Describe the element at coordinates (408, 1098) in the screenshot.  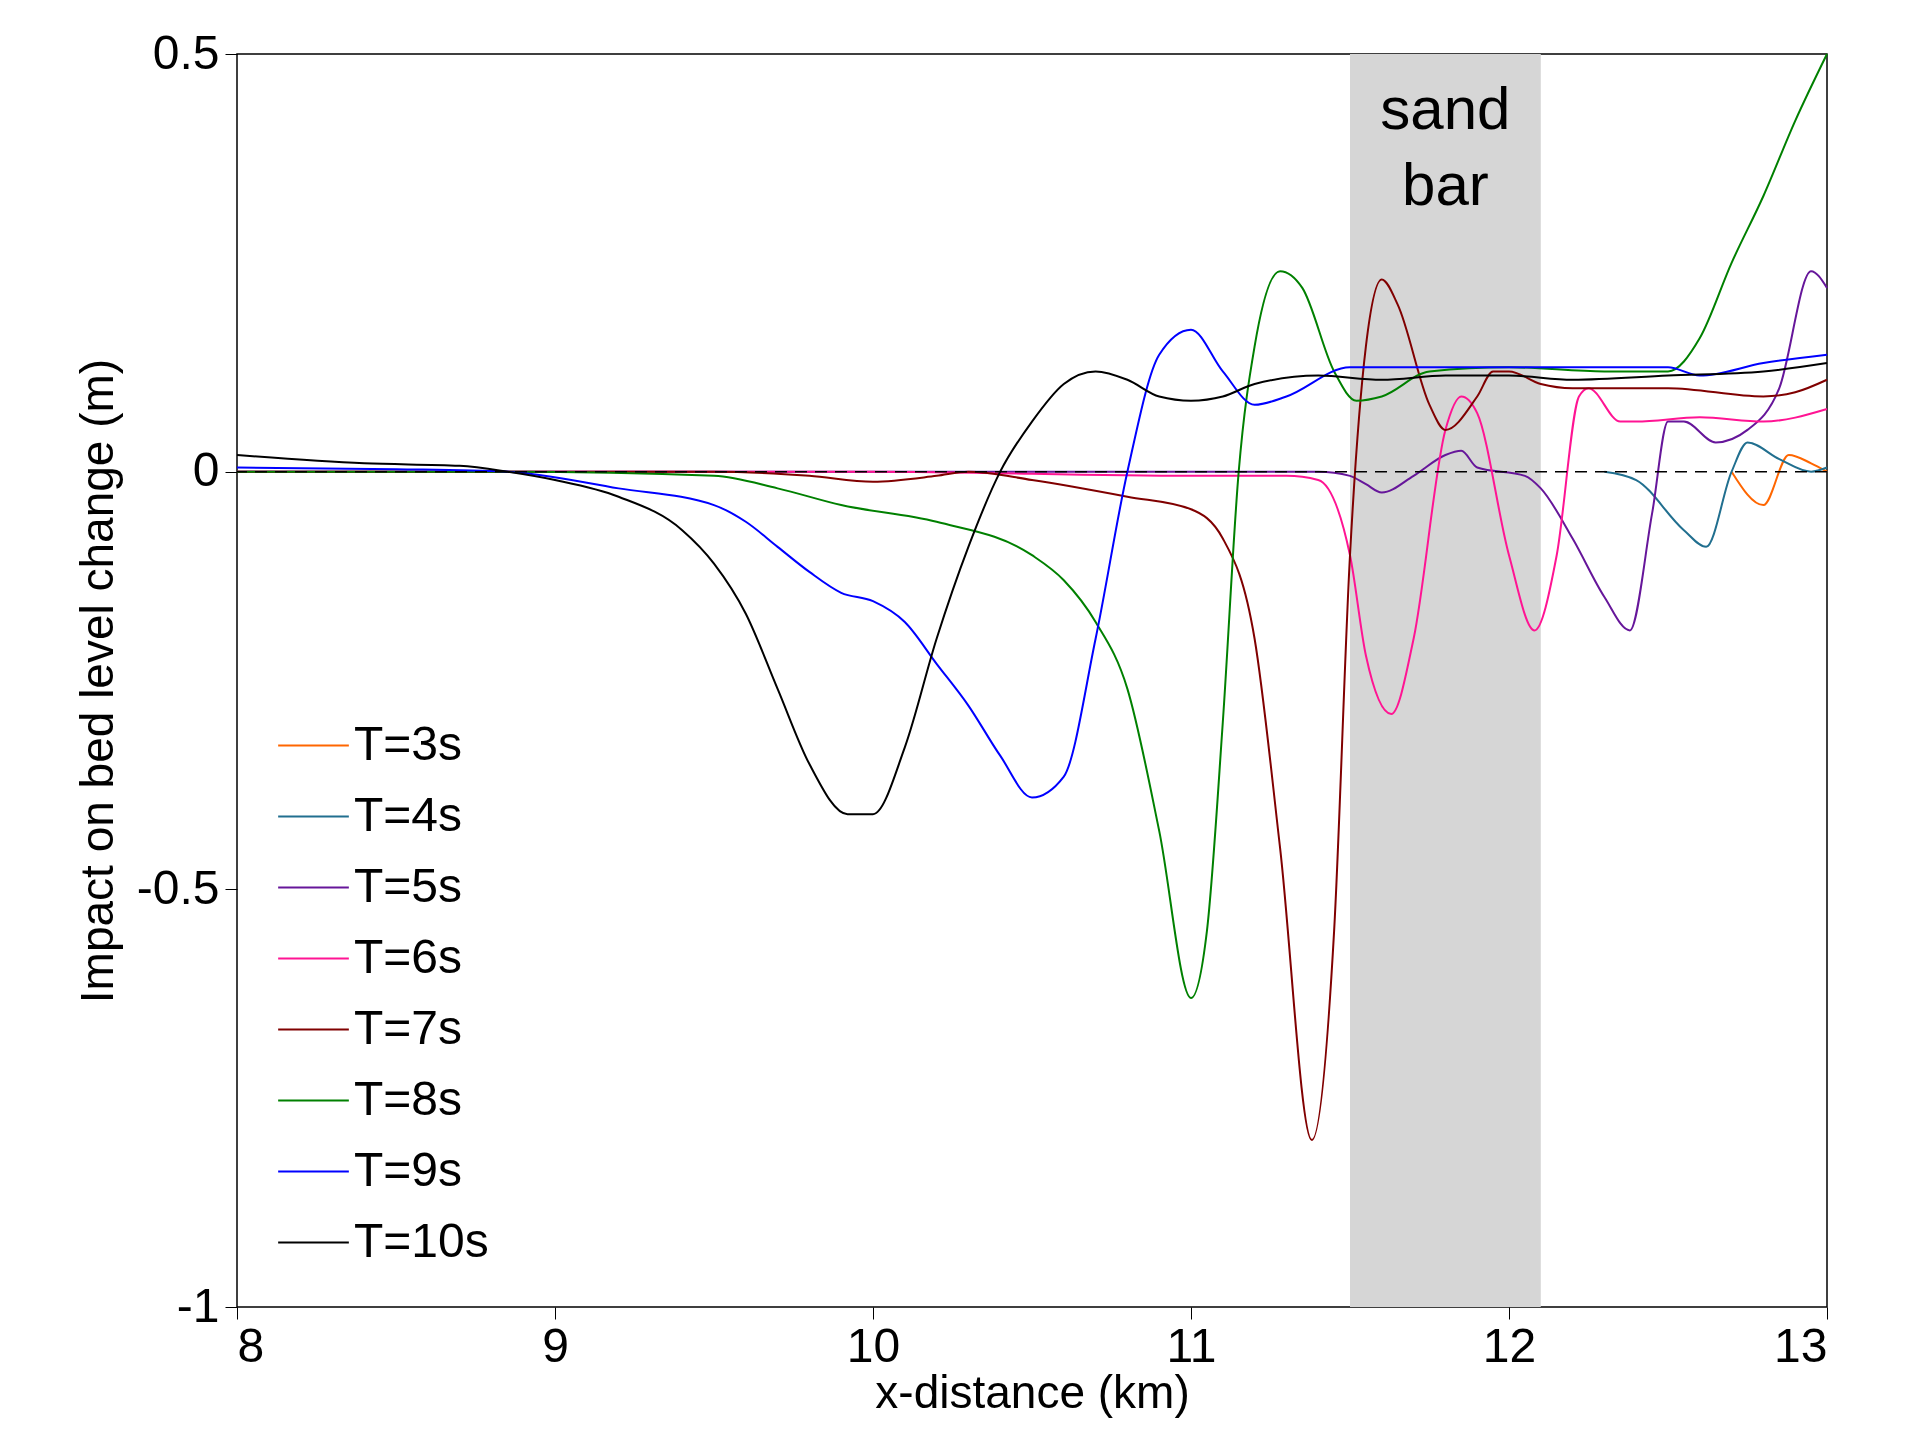
I see `legend-label: T=8s` at that location.